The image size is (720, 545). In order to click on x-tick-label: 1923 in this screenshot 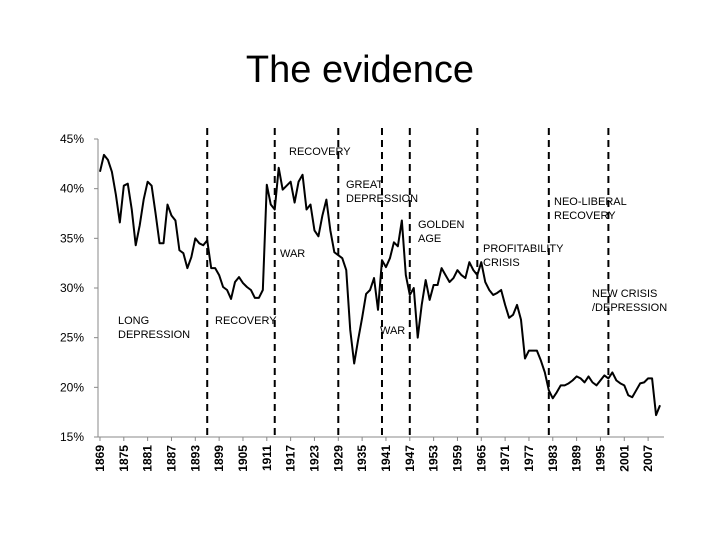, I will do `click(314, 458)`.